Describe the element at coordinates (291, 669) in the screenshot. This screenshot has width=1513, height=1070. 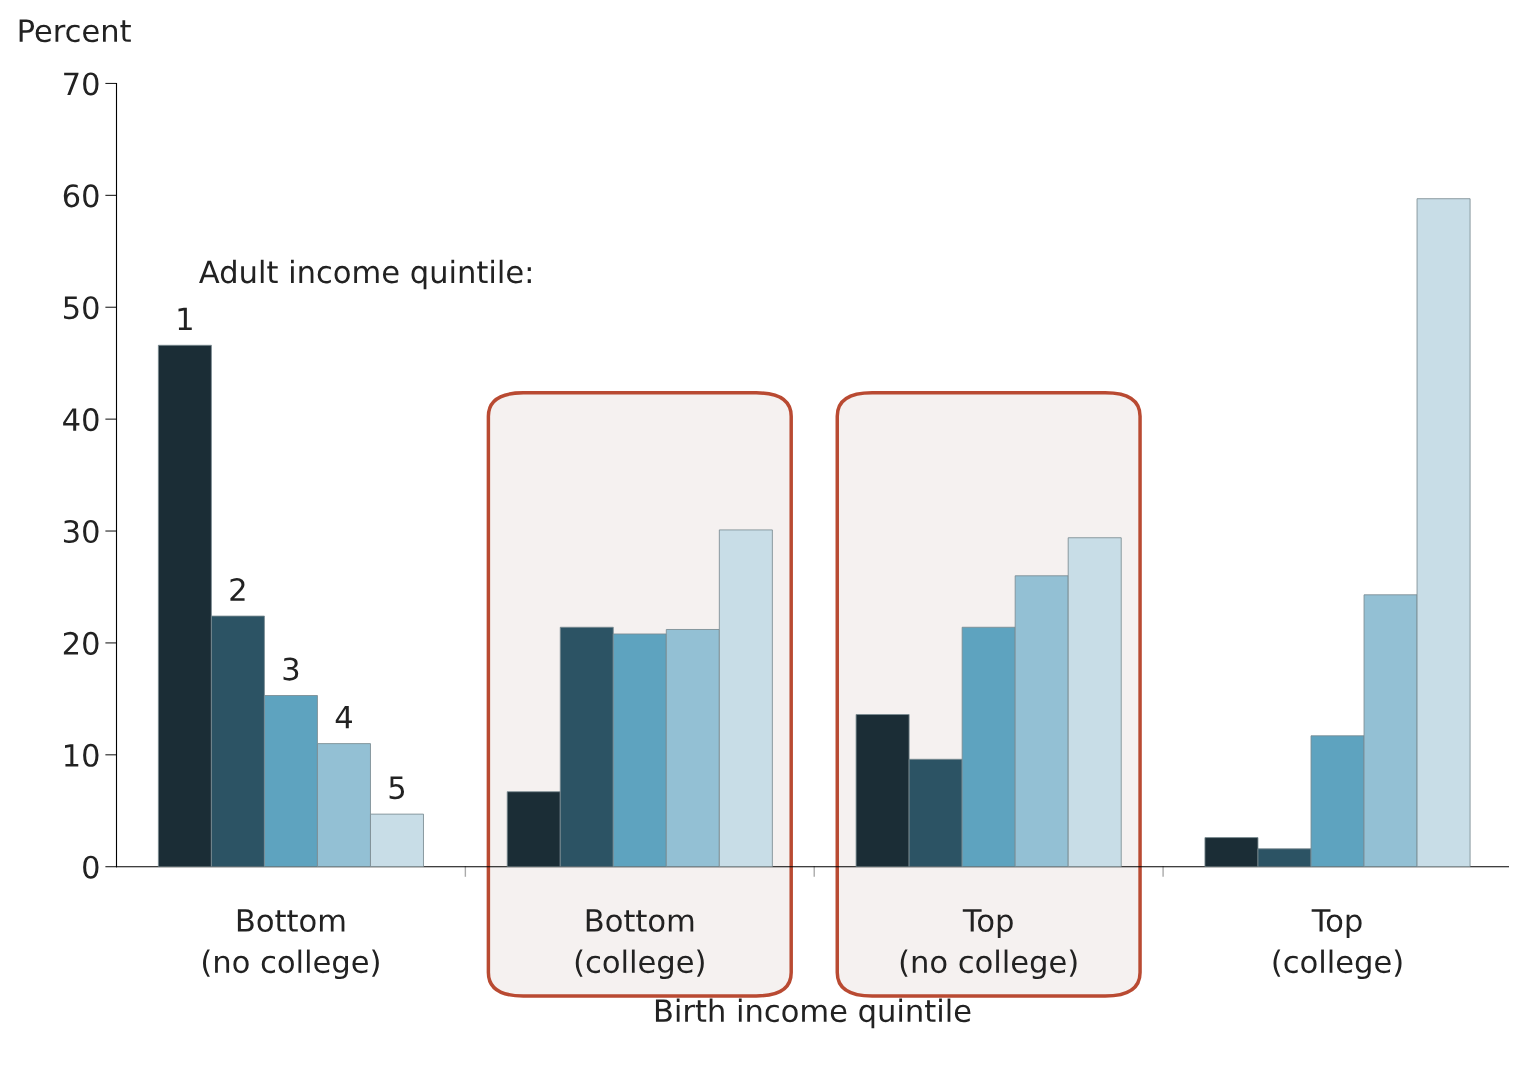
I see `series-label: 3` at that location.